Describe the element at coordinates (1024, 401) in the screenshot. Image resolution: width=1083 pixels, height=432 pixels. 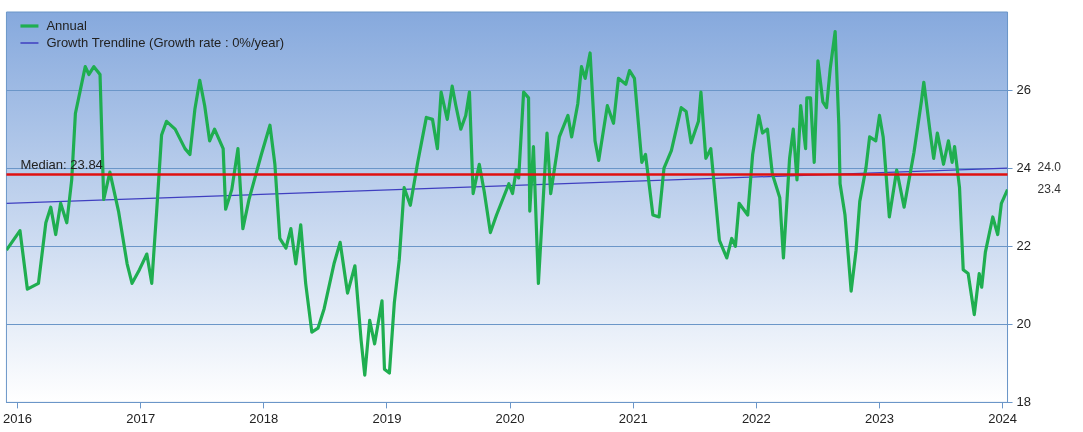
I see `y-tick-label: 18` at that location.